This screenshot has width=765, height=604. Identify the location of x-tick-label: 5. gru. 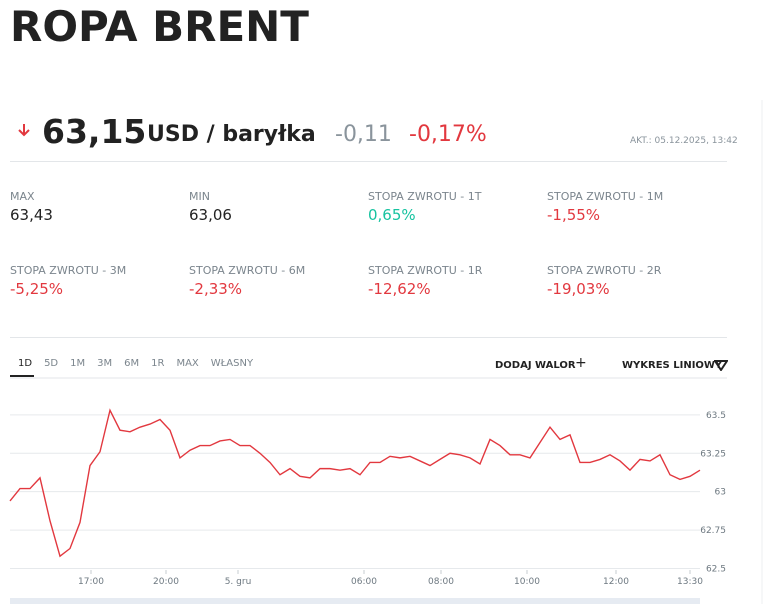
(238, 582).